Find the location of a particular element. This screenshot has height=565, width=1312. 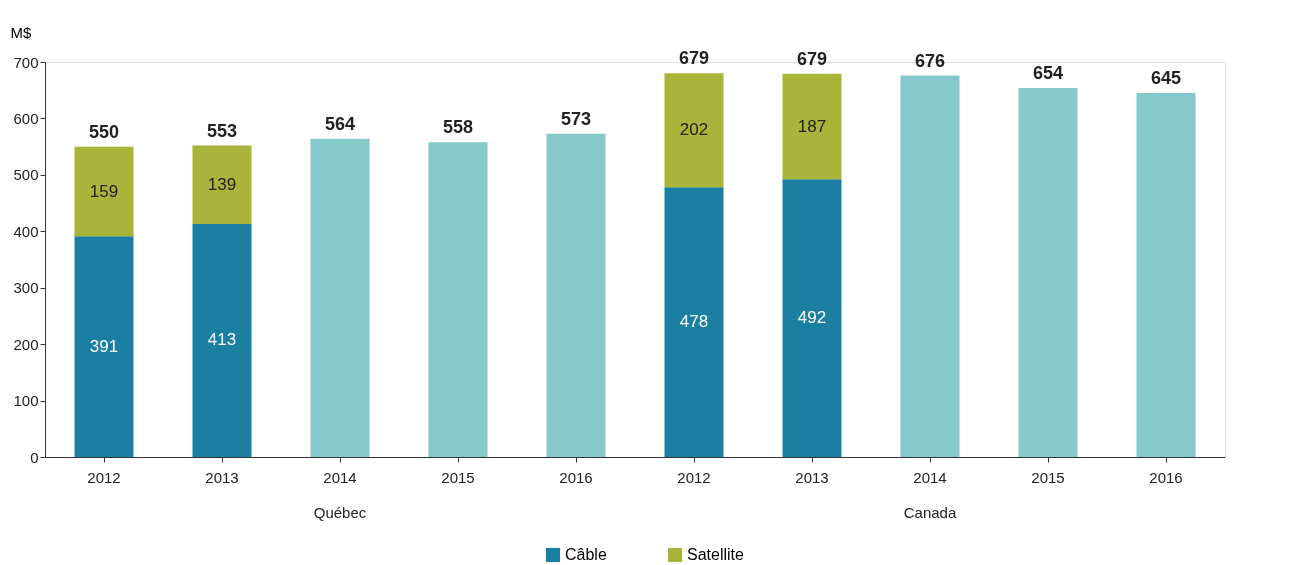

data-label: 492 is located at coordinates (812, 318).